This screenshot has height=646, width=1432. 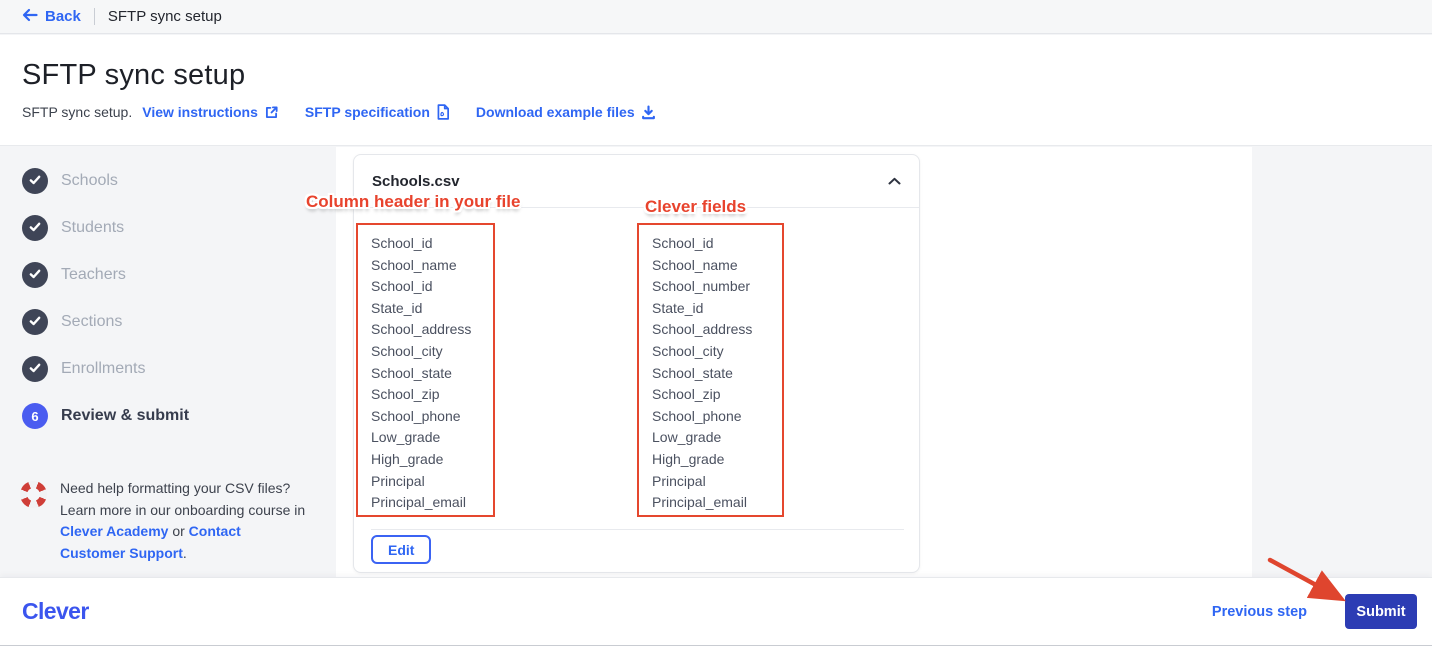 What do you see at coordinates (55, 611) in the screenshot?
I see `clever-logo: Clever` at bounding box center [55, 611].